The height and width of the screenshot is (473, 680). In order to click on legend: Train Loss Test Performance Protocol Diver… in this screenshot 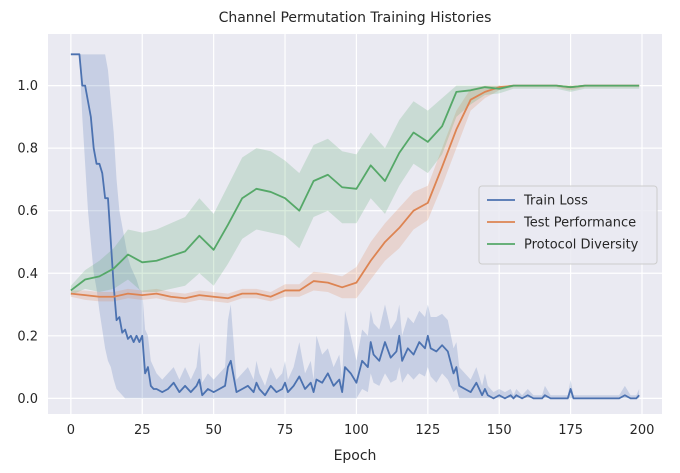, I will do `click(568, 225)`.